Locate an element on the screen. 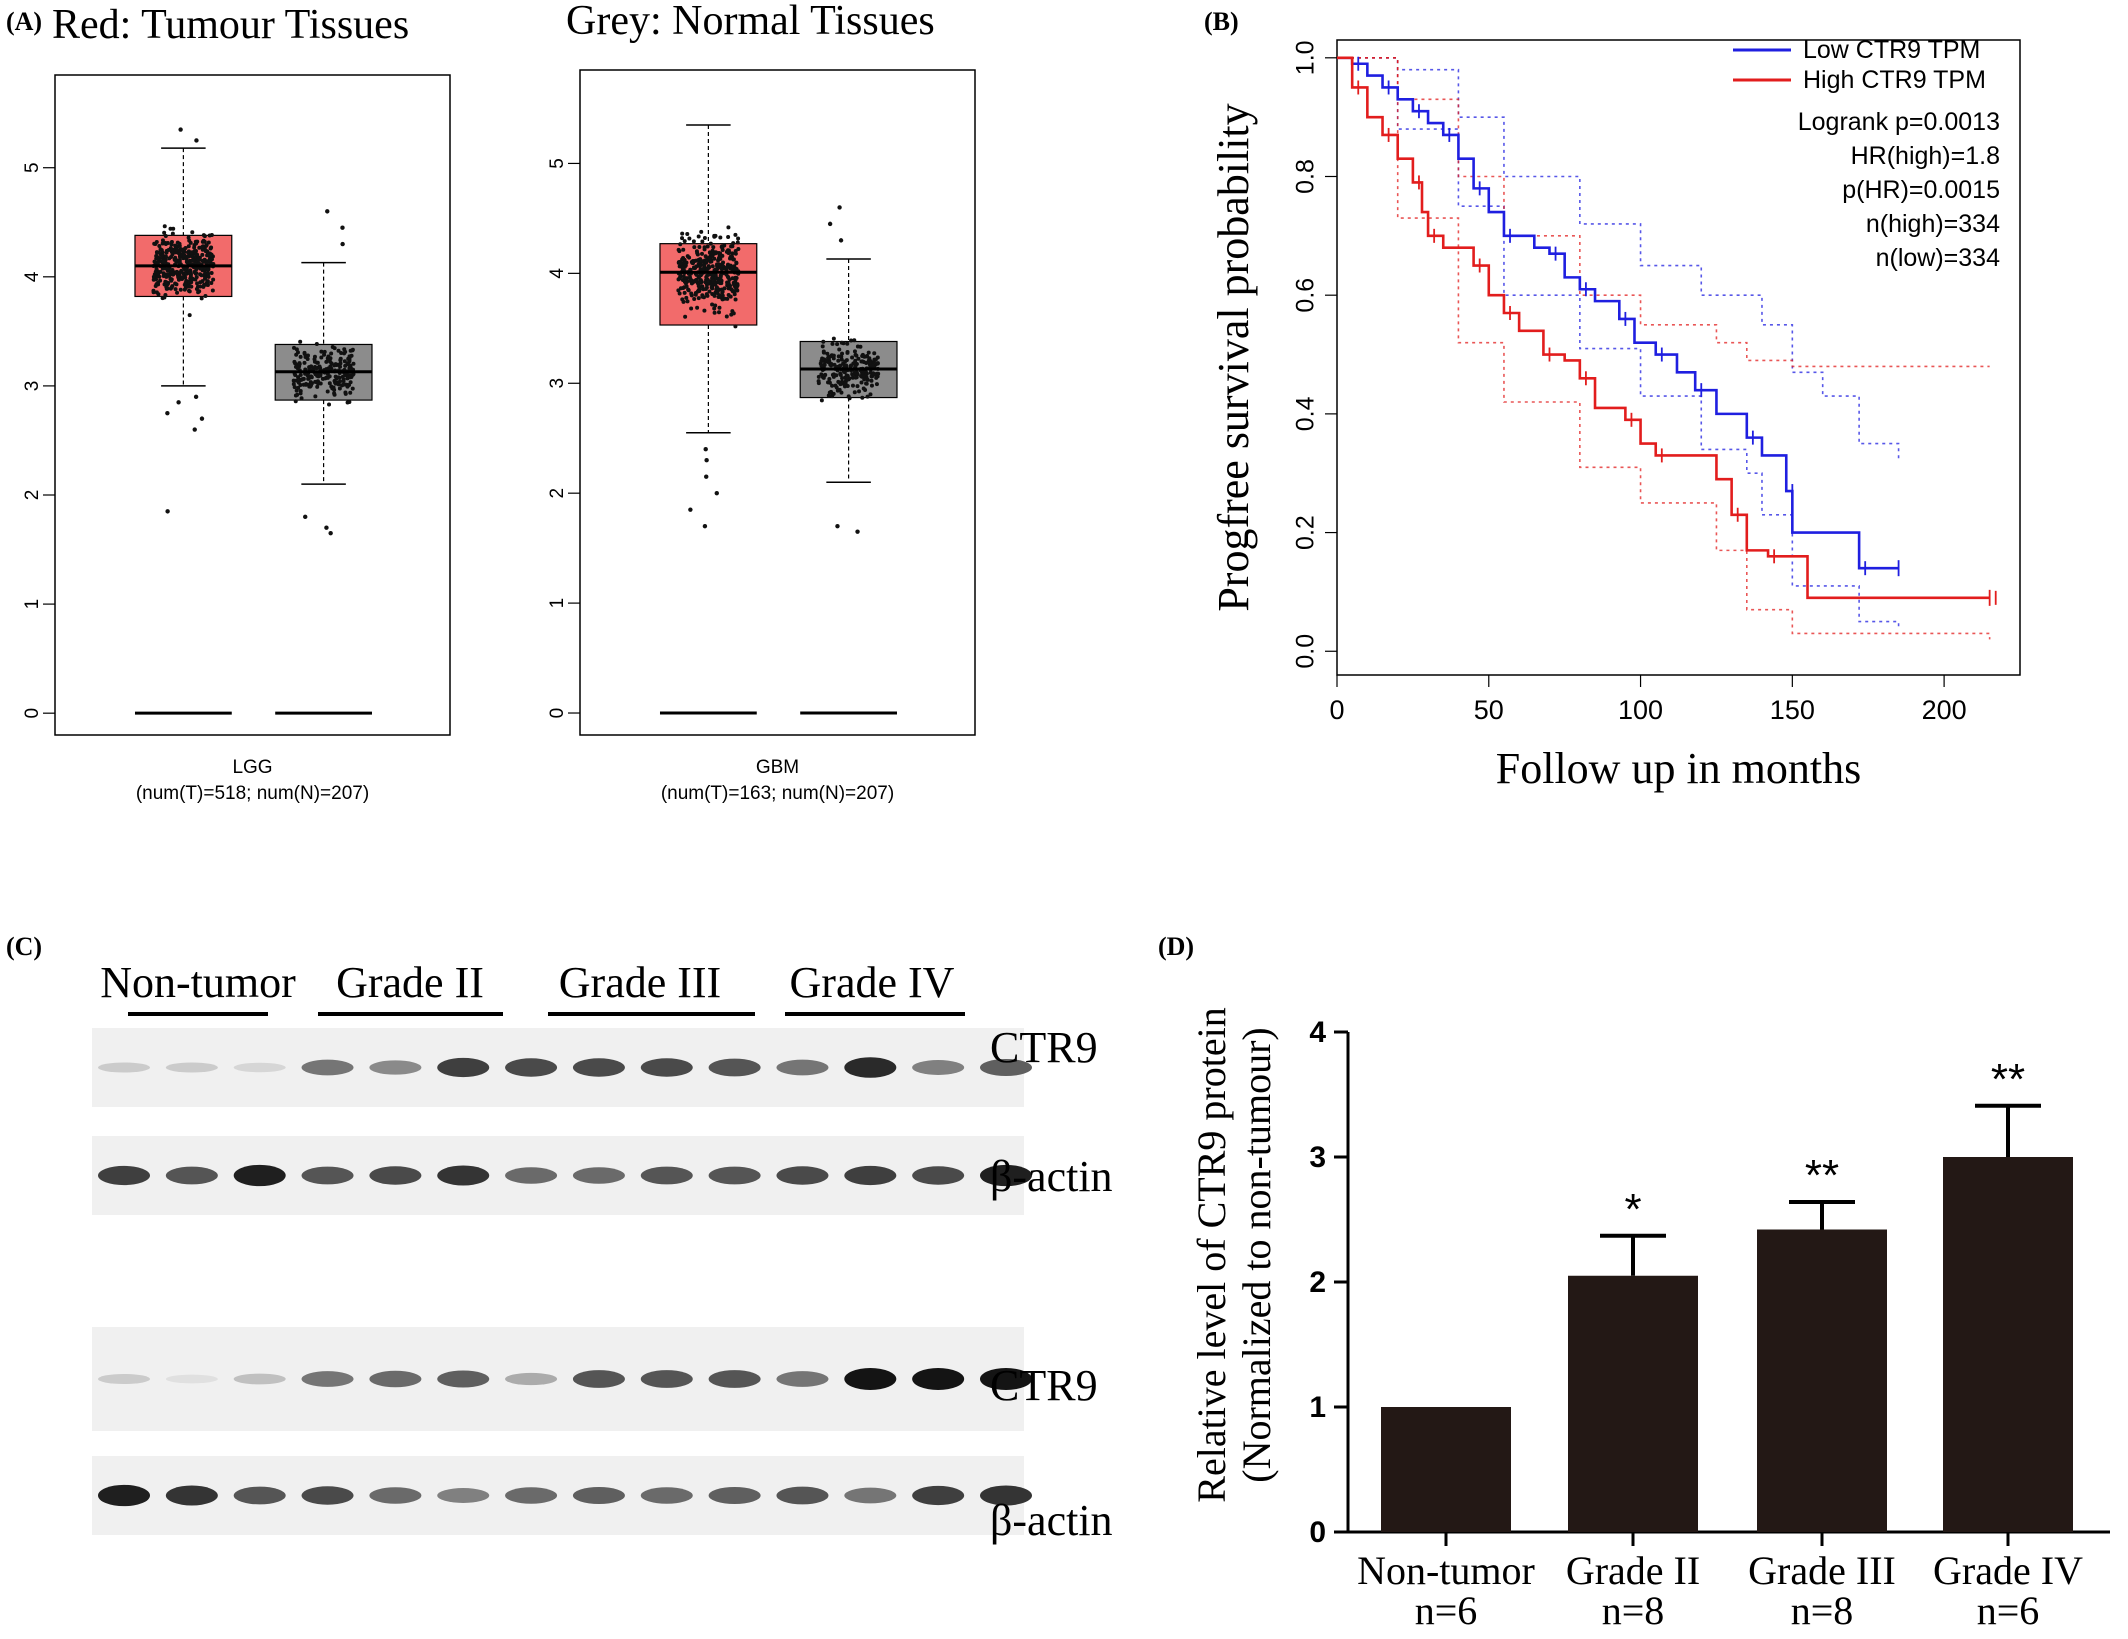 The image size is (2128, 1639). blot-label-0: CTR9 is located at coordinates (1044, 1047).